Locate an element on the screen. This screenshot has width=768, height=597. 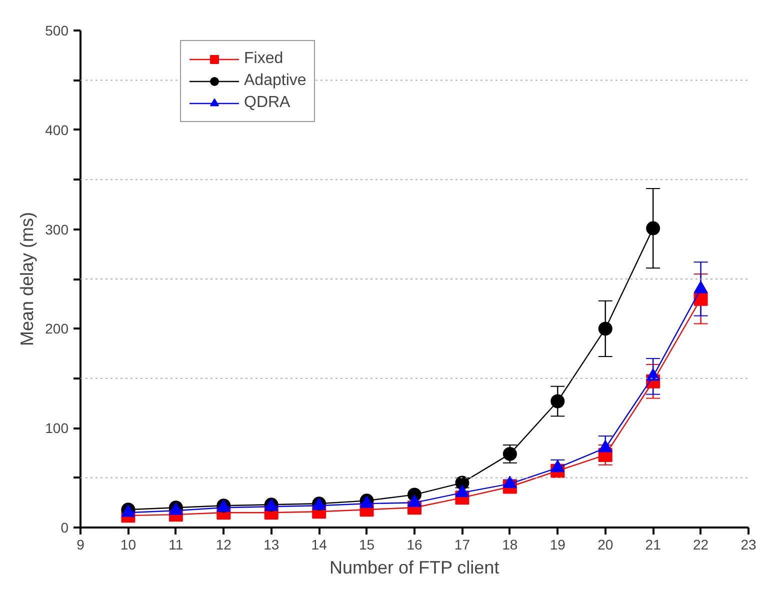
x-tick-label: 19 is located at coordinates (558, 544).